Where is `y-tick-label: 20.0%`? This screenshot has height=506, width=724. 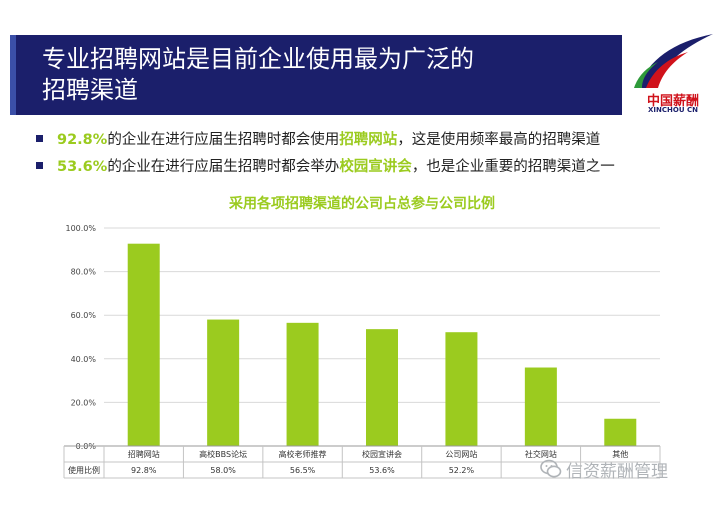 y-tick-label: 20.0% is located at coordinates (84, 402).